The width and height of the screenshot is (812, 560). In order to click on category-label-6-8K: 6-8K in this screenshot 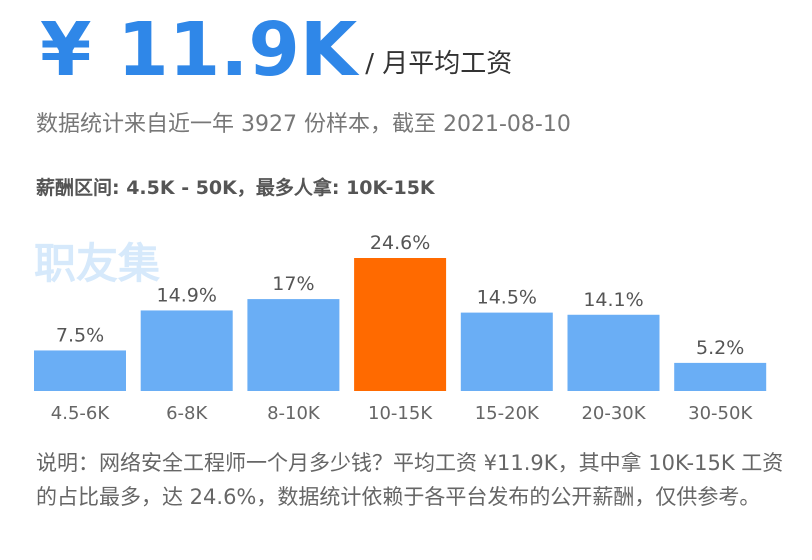, I will do `click(187, 413)`.